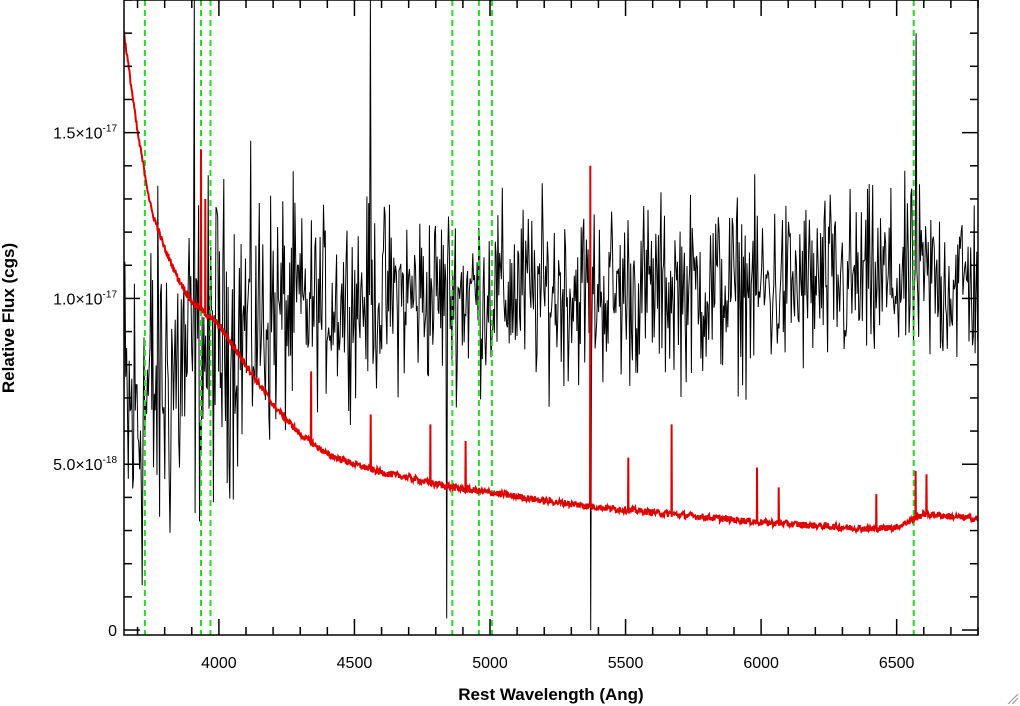  What do you see at coordinates (1013, 699) in the screenshot?
I see `resize-grip-icon` at bounding box center [1013, 699].